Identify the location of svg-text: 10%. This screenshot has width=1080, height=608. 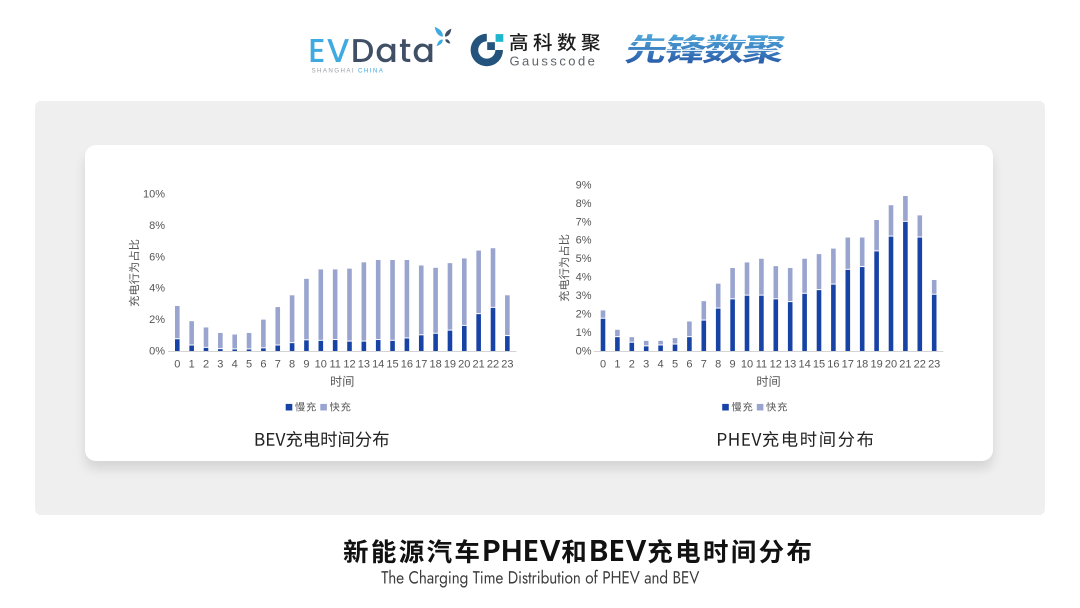
(154, 195).